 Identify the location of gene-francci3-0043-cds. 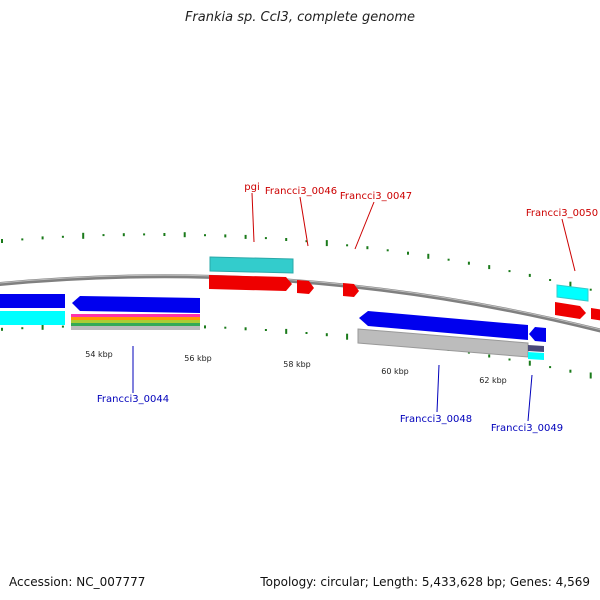
(32, 301).